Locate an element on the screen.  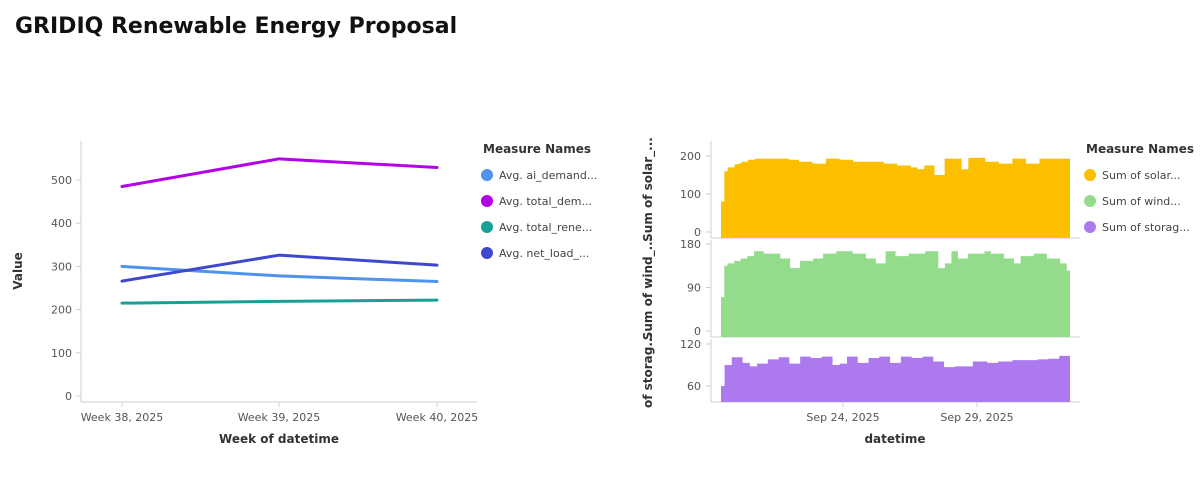
y-tick-label: 500 is located at coordinates (61, 180).